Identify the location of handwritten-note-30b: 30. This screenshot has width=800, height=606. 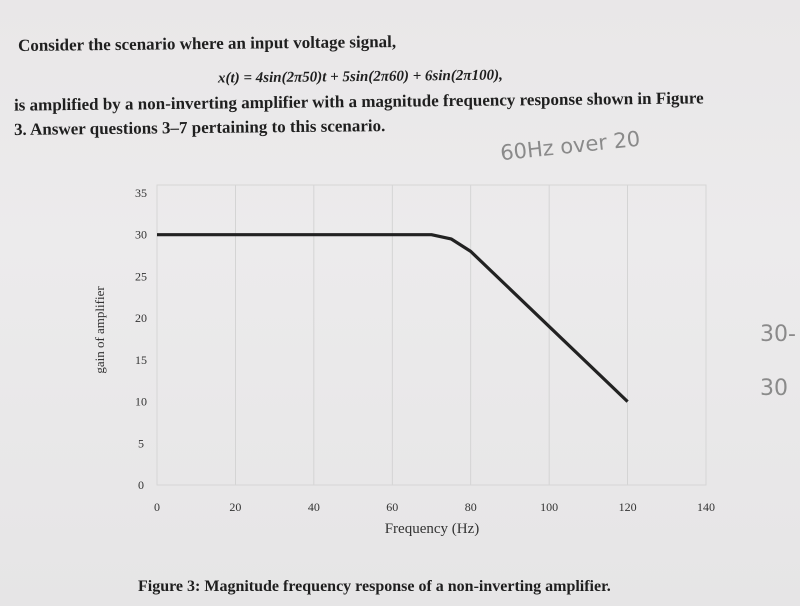
(774, 388).